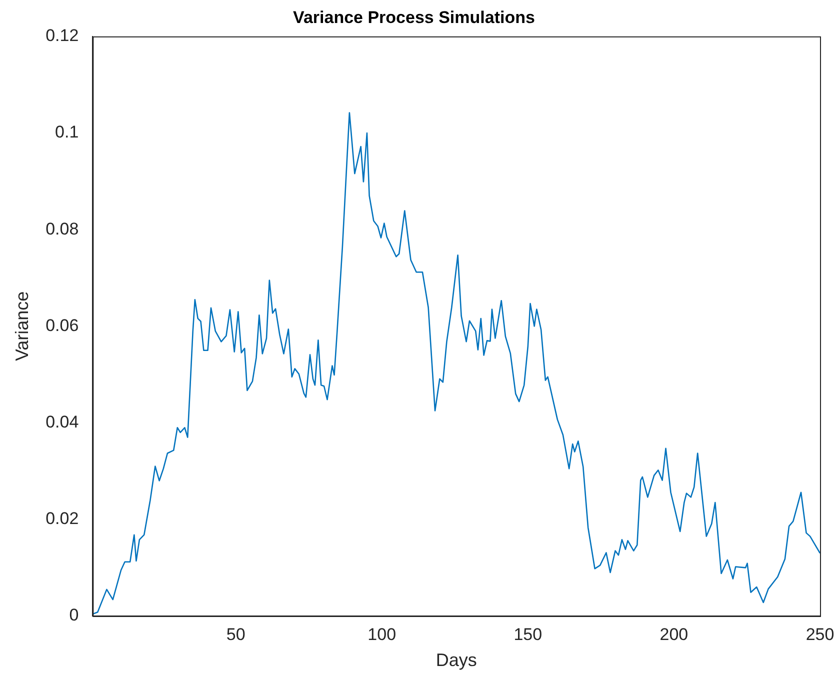  I want to click on x-tick-label: 200, so click(674, 634).